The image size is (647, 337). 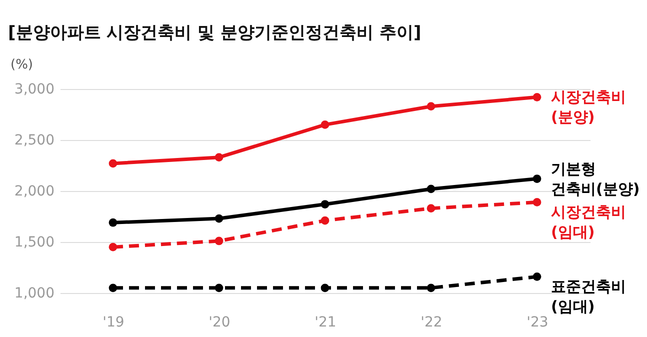 I want to click on x-tick-label: '19, so click(x=113, y=322).